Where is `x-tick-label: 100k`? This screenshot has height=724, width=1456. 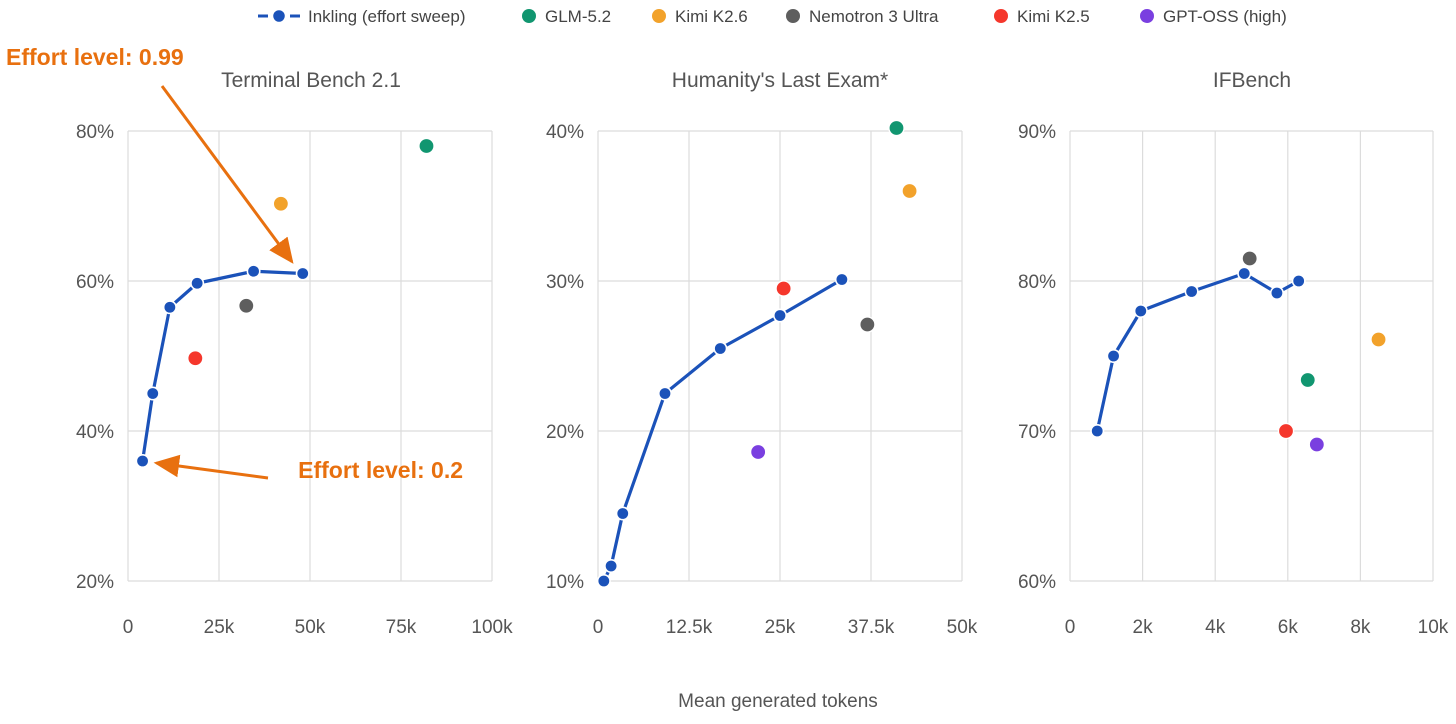 x-tick-label: 100k is located at coordinates (492, 627).